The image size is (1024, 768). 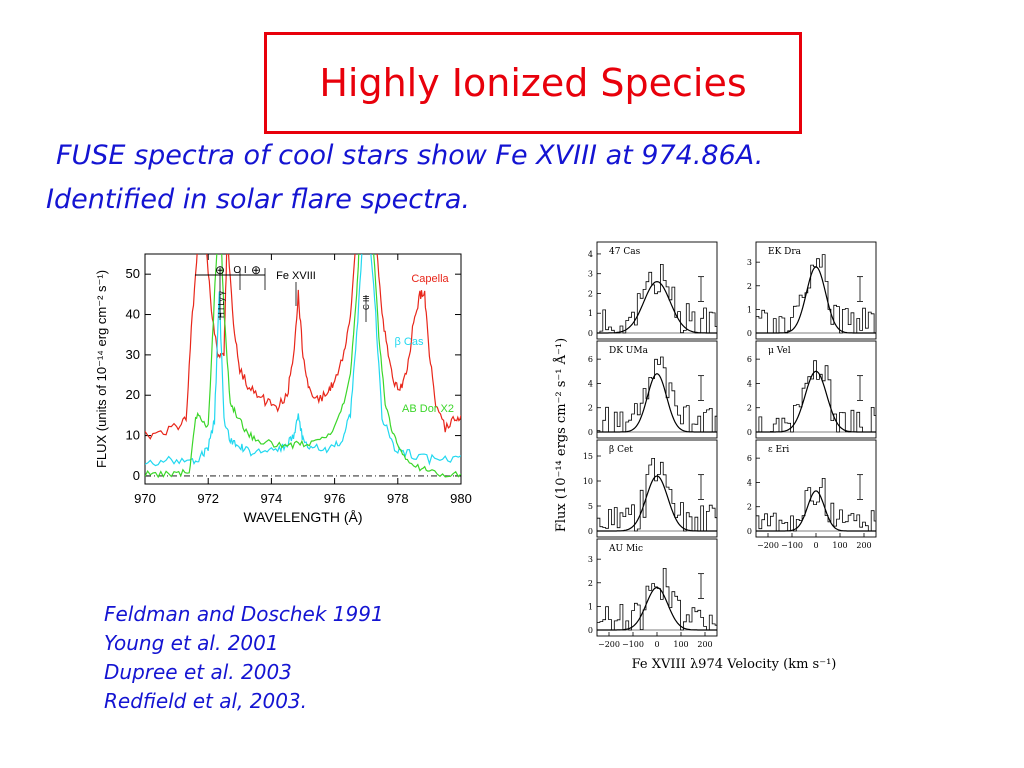 What do you see at coordinates (244, 614) in the screenshot?
I see `reference-1: Feldman and Doschek 1991` at bounding box center [244, 614].